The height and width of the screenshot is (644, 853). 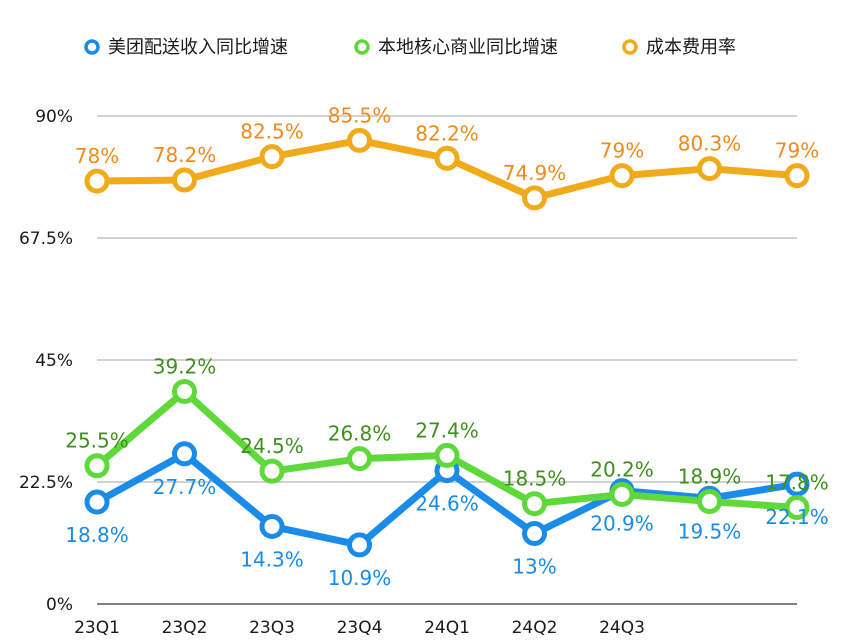 What do you see at coordinates (272, 132) in the screenshot?
I see `data-label-2-2: 82.5%` at bounding box center [272, 132].